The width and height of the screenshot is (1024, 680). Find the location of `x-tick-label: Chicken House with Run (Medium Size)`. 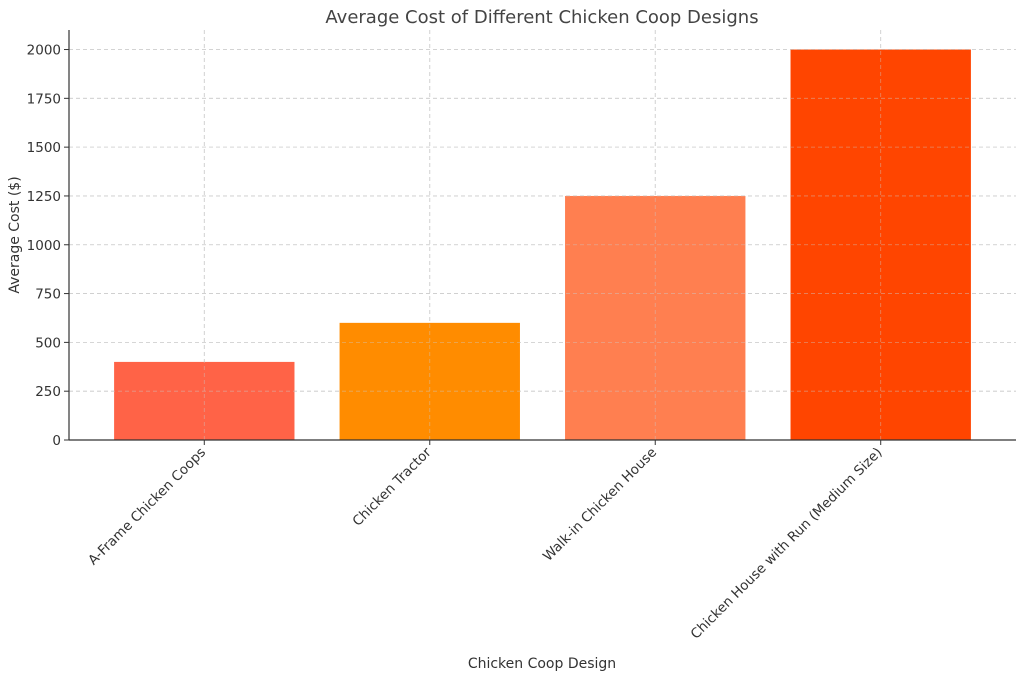

x-tick-label: Chicken House with Run (Medium Size) is located at coordinates (787, 544).